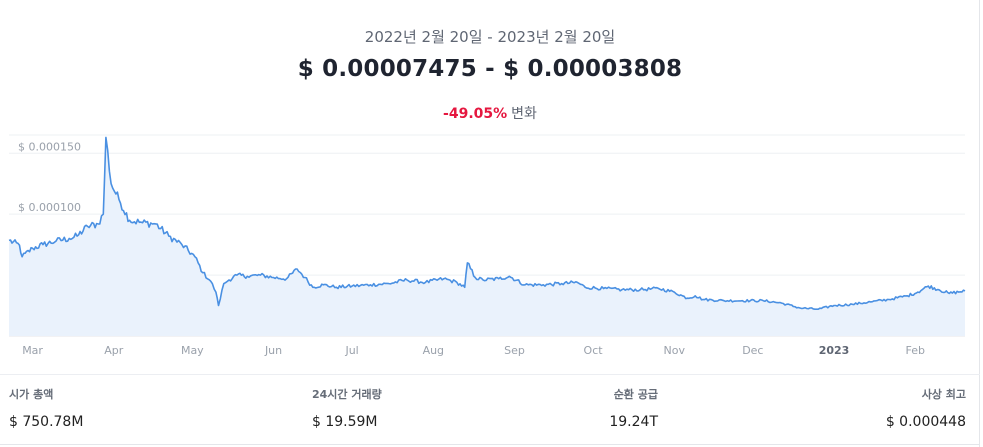 The height and width of the screenshot is (447, 983). I want to click on x-tick-label: Aug, so click(433, 350).